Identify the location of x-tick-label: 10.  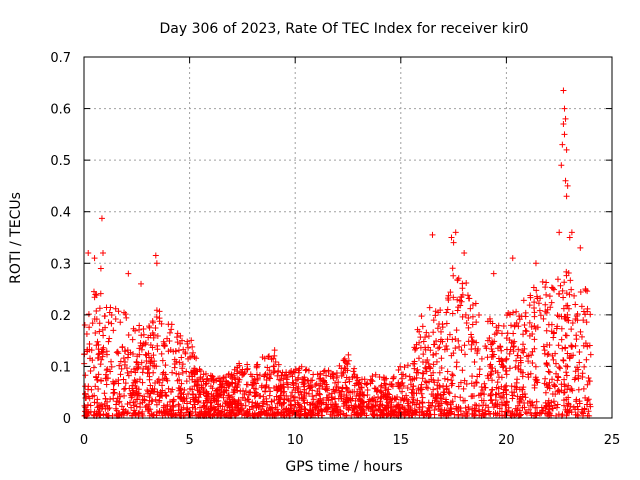
(295, 440).